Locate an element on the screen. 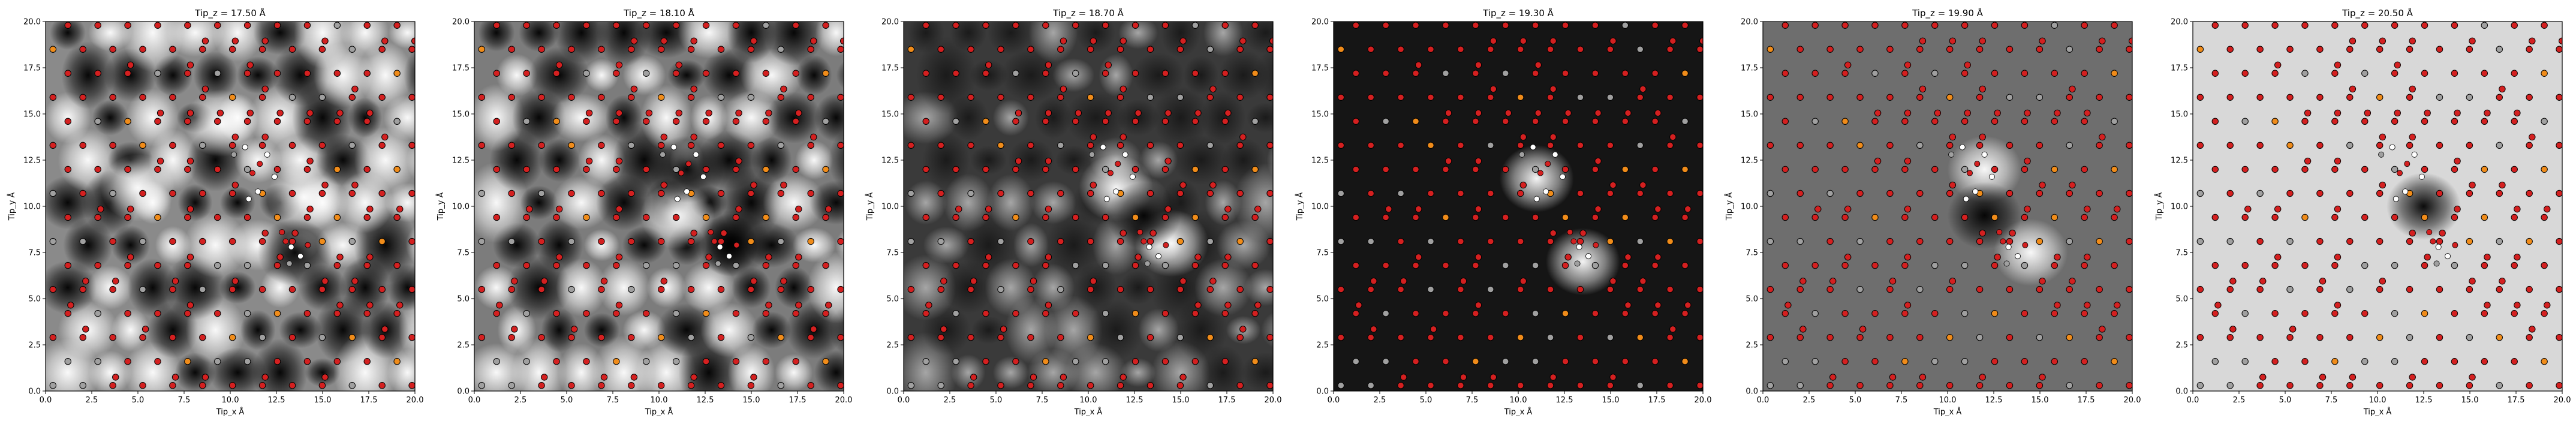  x-tick-label: 7.5 is located at coordinates (1472, 400).